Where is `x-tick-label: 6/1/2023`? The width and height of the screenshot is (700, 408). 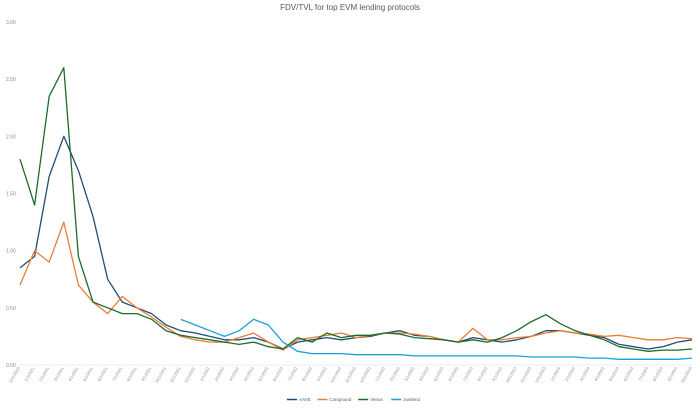
x-tick-label: 6/1/2023 is located at coordinates (453, 373).